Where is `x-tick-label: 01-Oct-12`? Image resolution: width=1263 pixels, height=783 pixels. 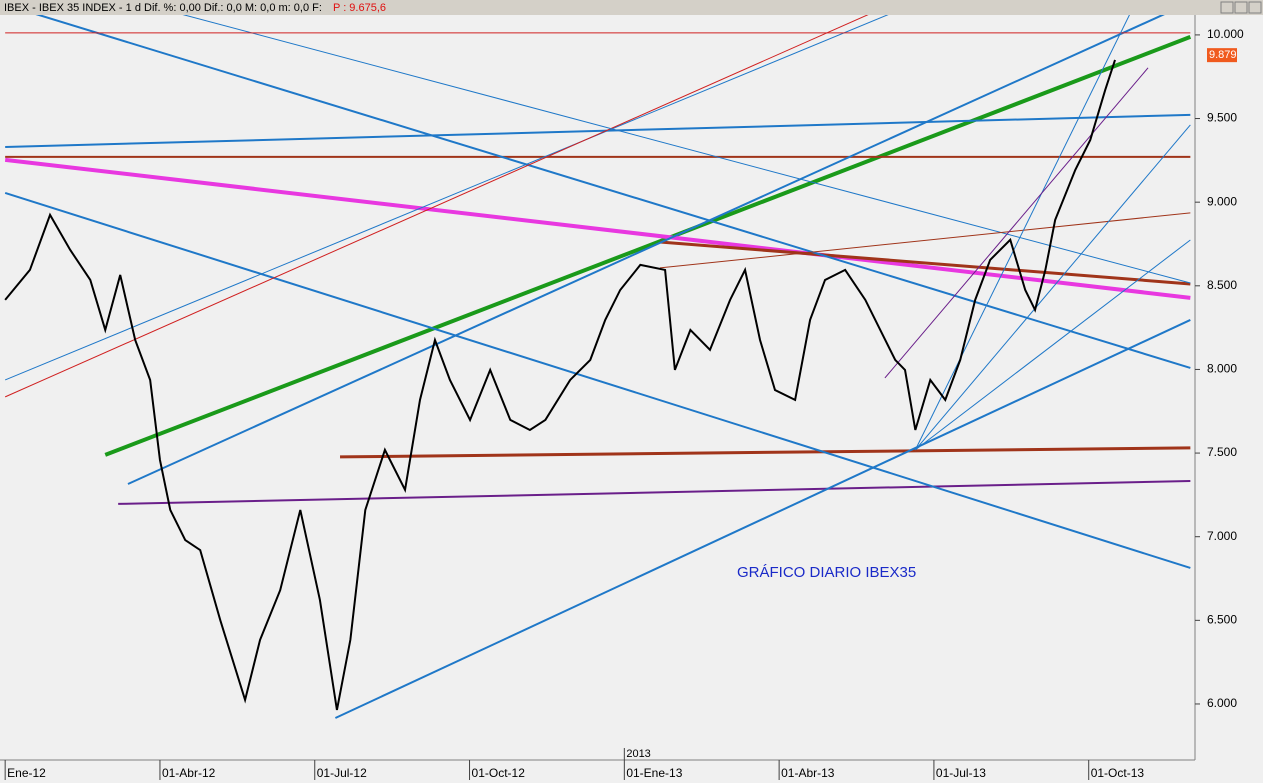
x-tick-label: 01-Oct-12 is located at coordinates (499, 773).